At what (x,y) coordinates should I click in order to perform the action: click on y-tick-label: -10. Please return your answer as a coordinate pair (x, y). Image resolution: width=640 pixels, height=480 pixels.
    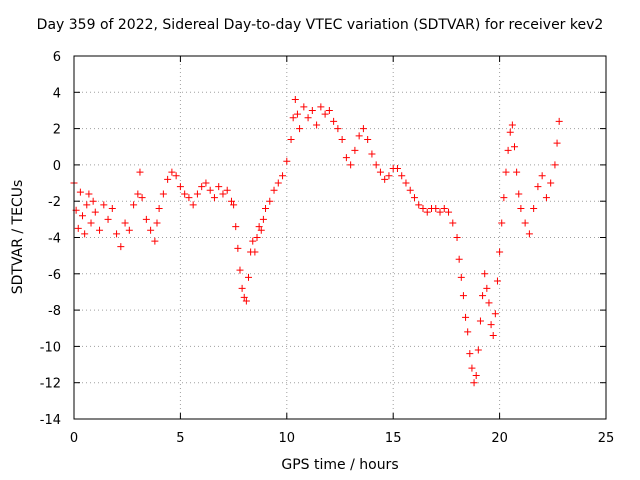
    Looking at the image, I should click on (50, 347).